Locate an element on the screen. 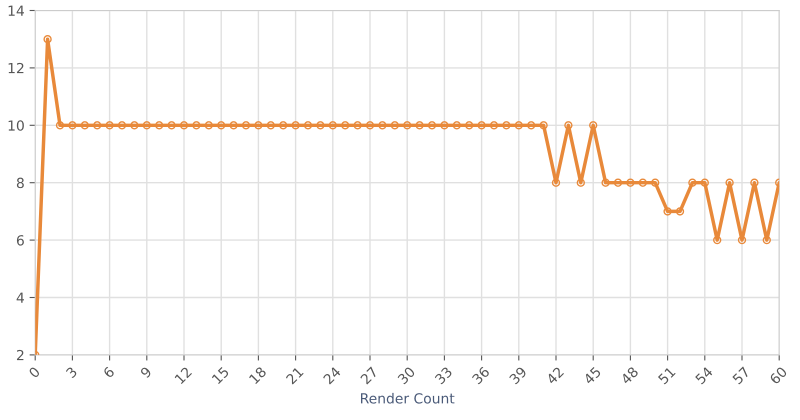 This screenshot has width=800, height=420. x-tick-label: 21 is located at coordinates (294, 375).